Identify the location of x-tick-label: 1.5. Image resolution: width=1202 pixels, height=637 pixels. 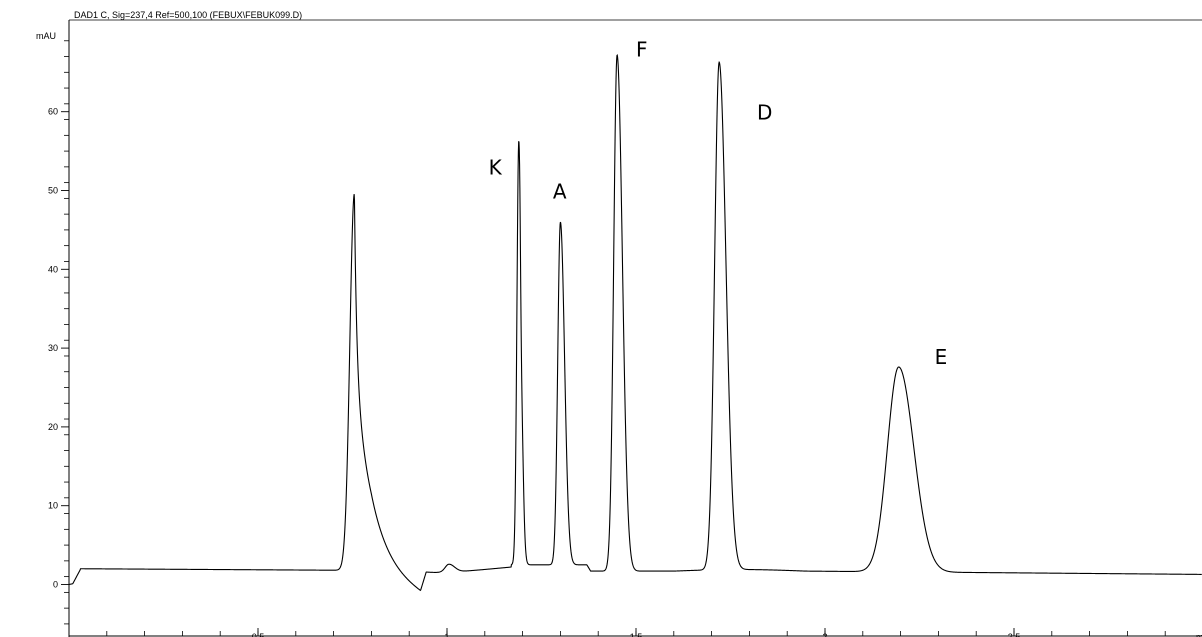
(636, 634).